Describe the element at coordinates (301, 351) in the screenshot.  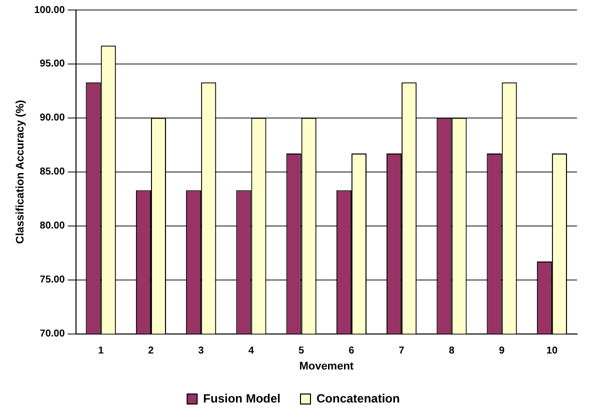
I see `x-tick-label: 5` at that location.